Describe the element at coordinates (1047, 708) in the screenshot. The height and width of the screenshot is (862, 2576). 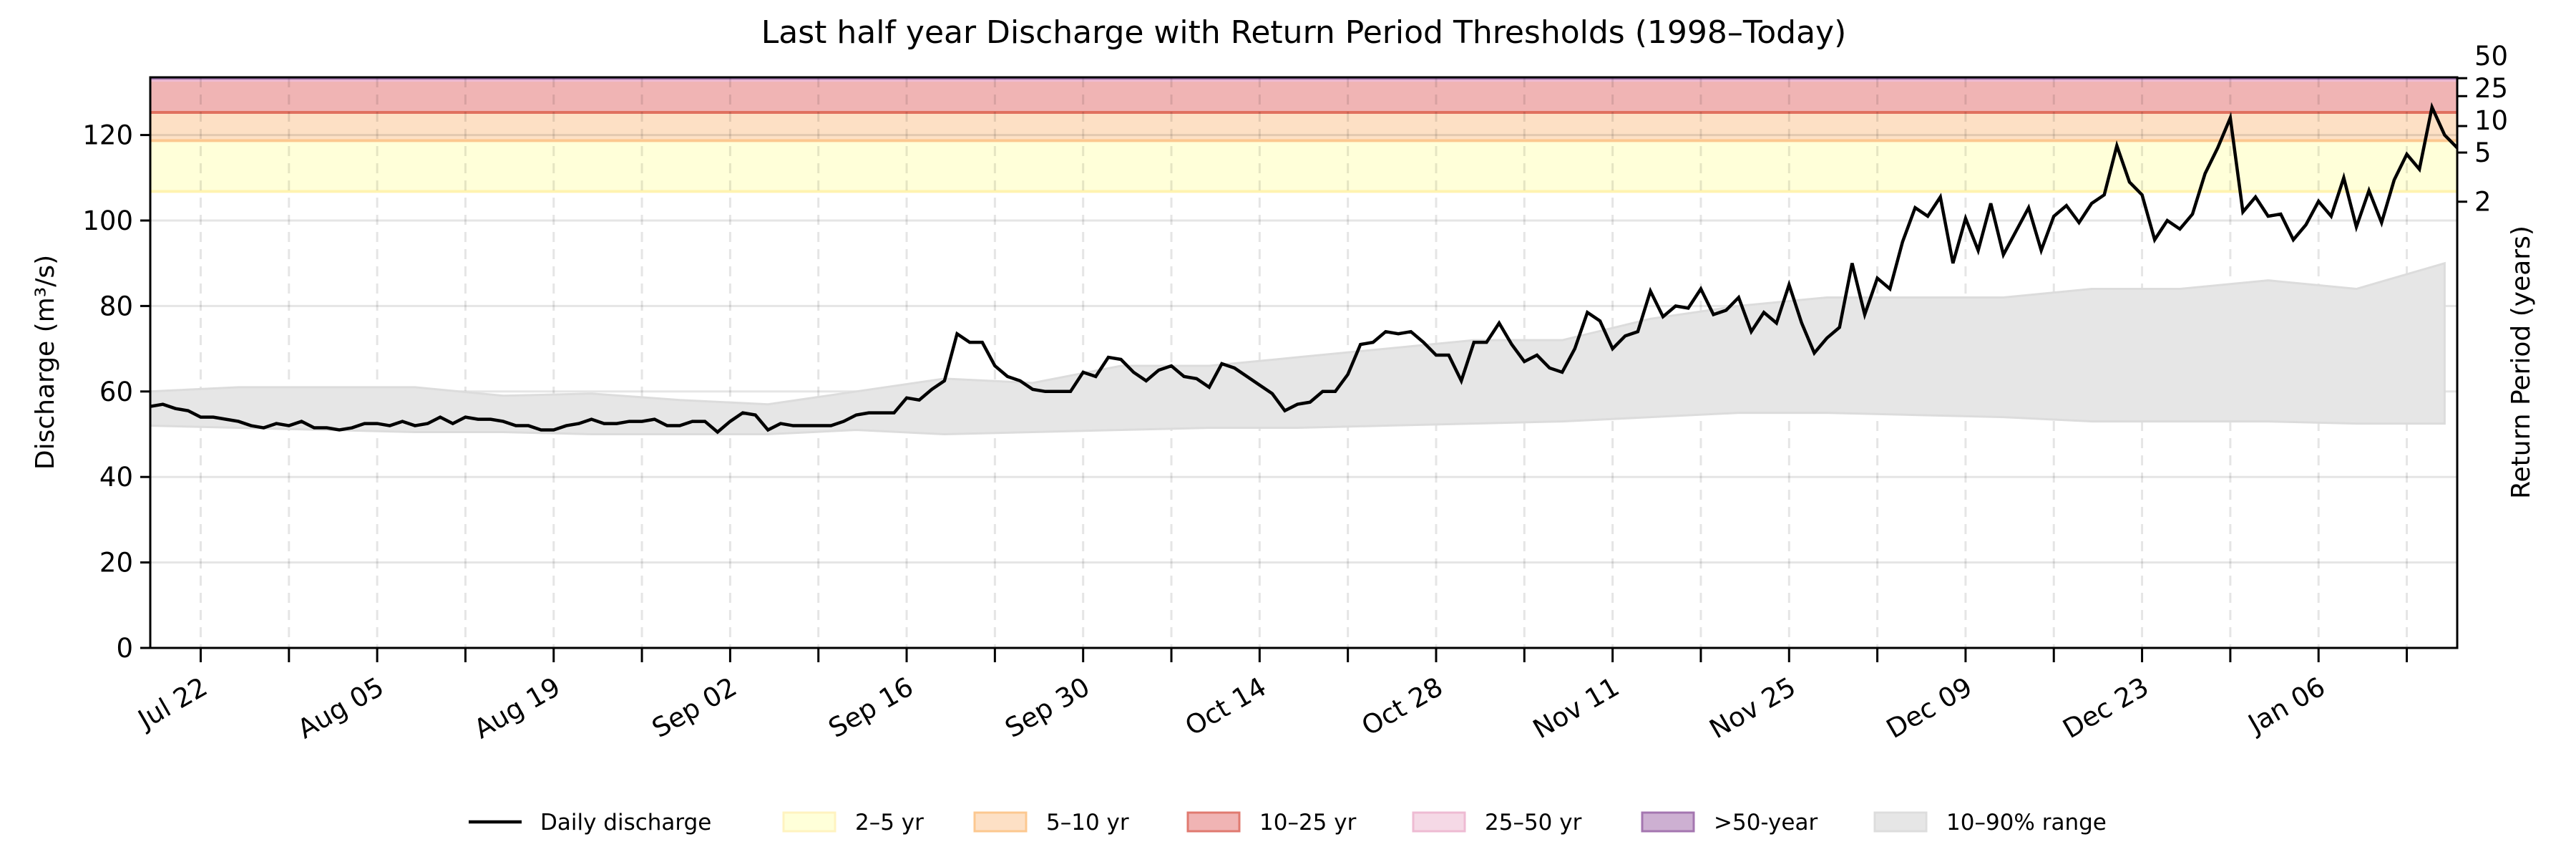
I see `x-tick-label: Sep 30` at that location.